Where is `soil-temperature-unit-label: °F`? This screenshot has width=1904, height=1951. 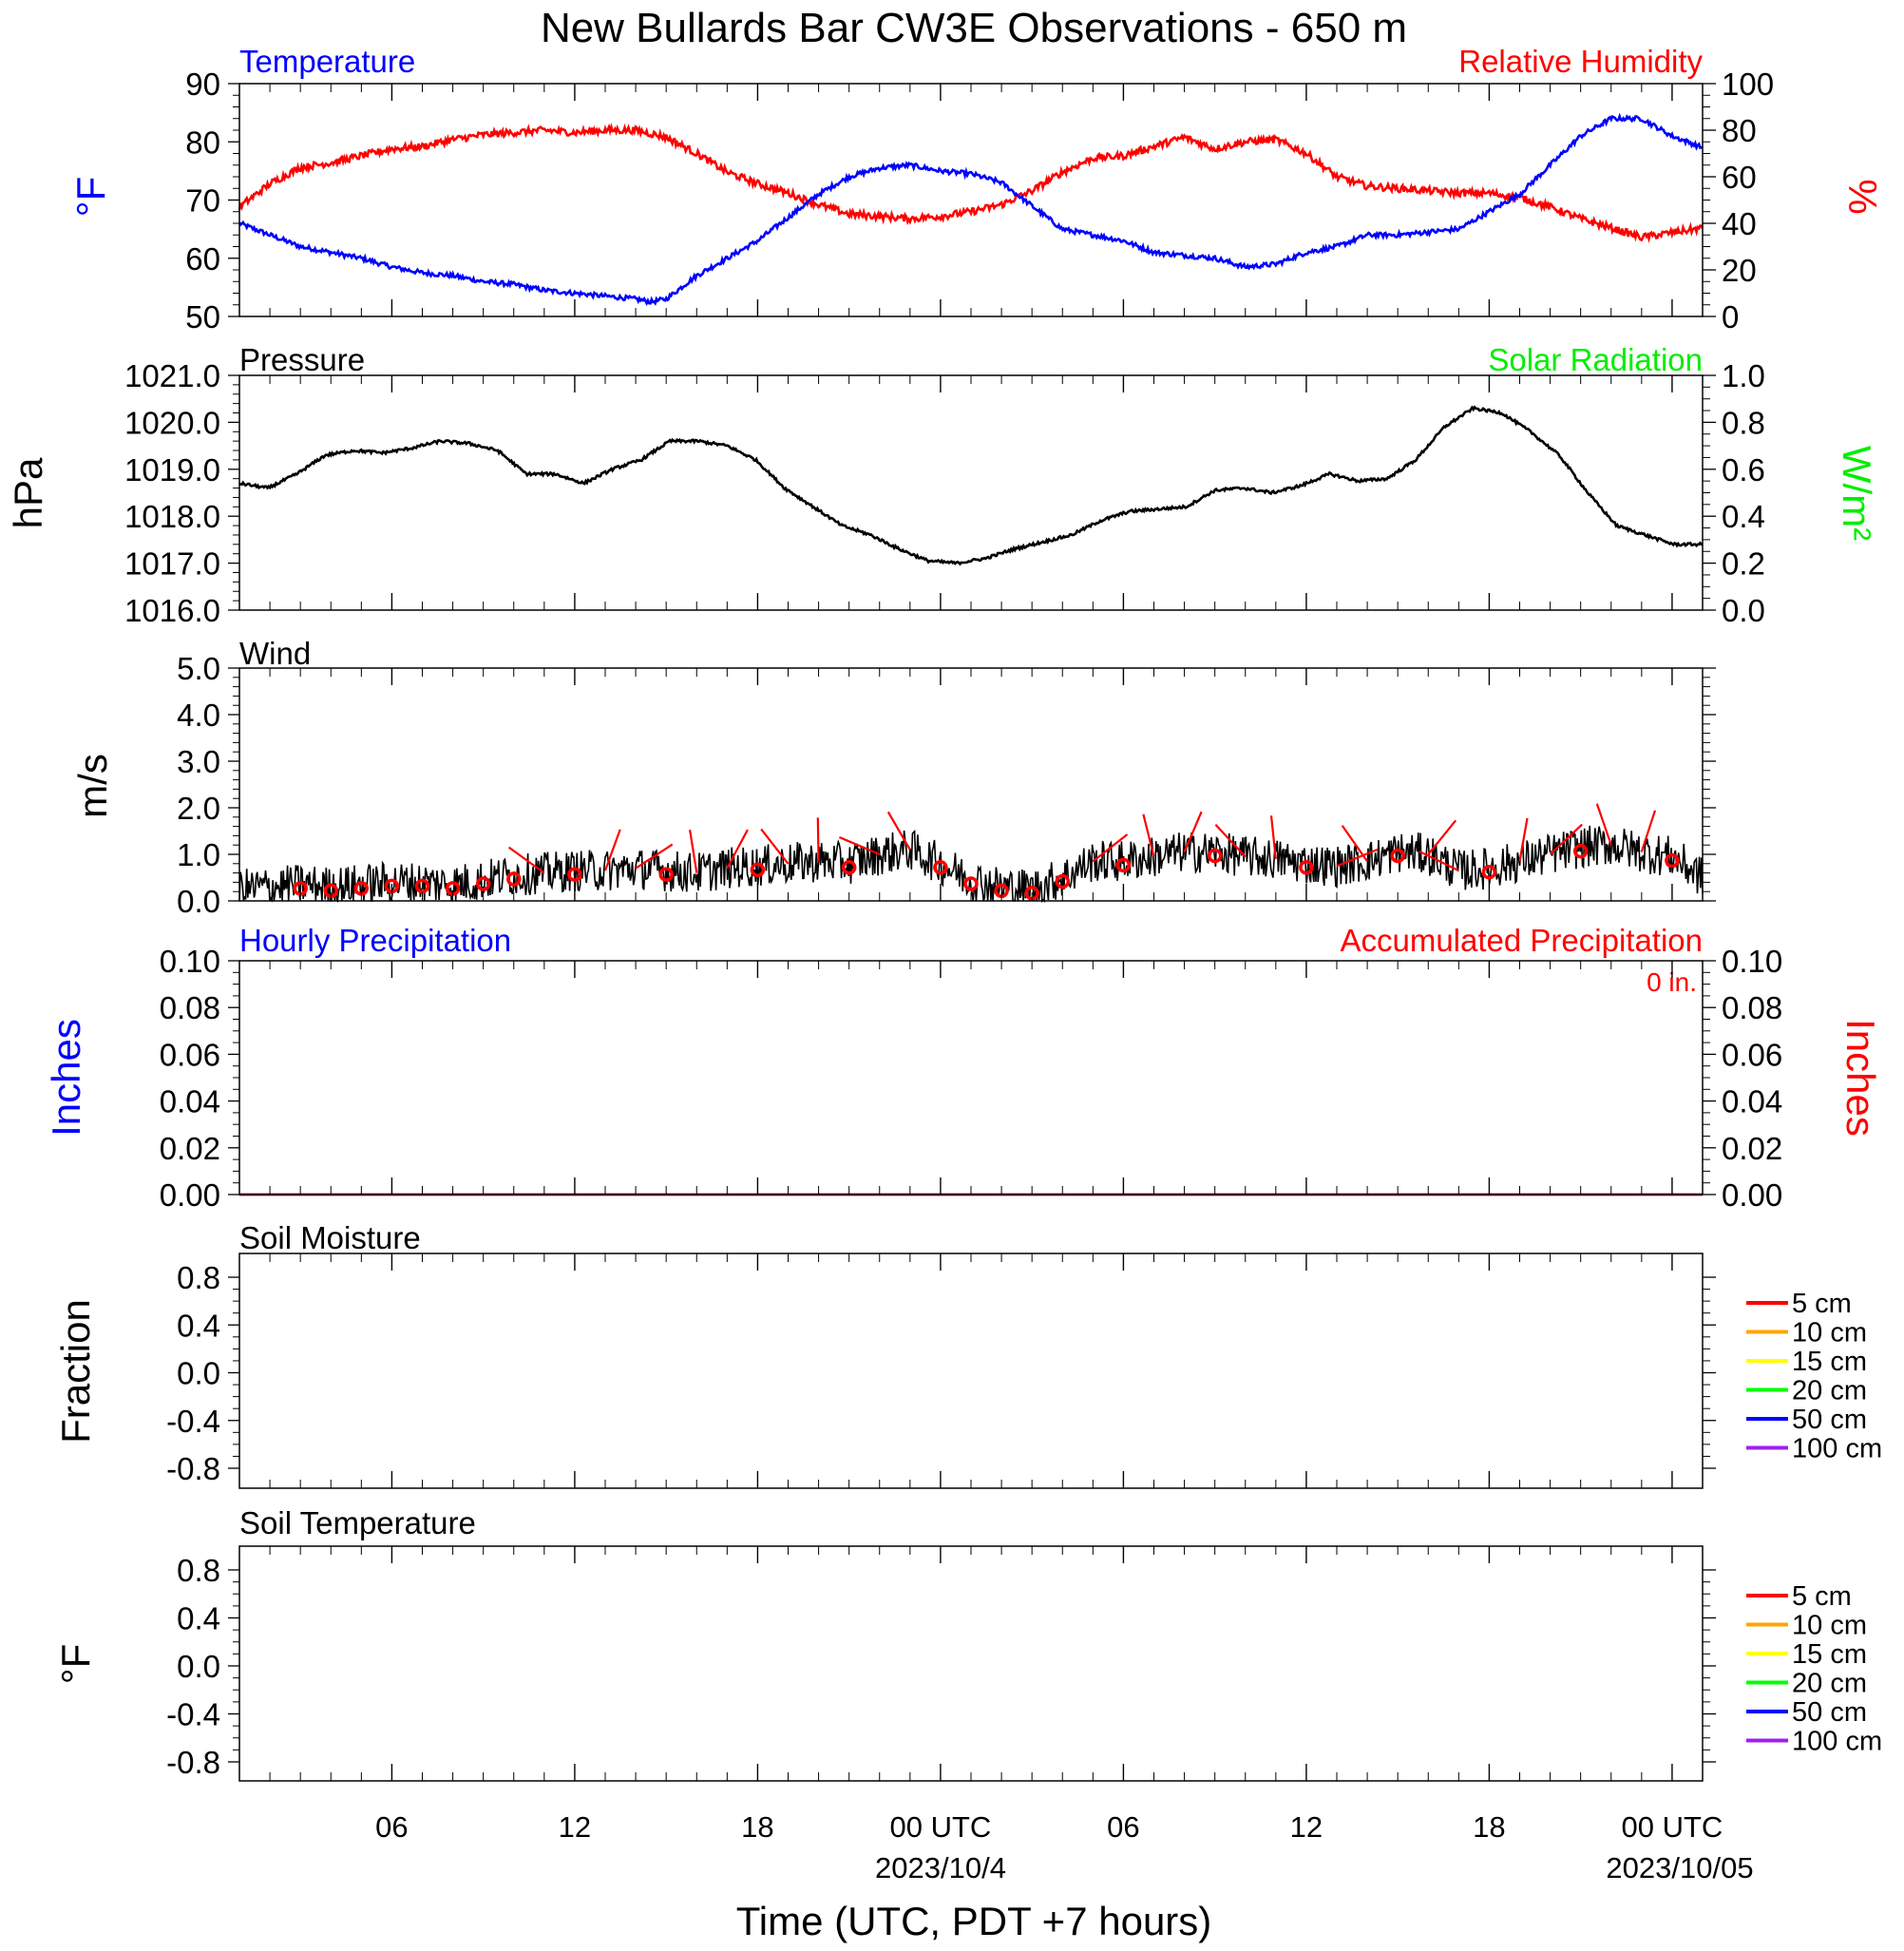
soil-temperature-unit-label: °F is located at coordinates (75, 1664).